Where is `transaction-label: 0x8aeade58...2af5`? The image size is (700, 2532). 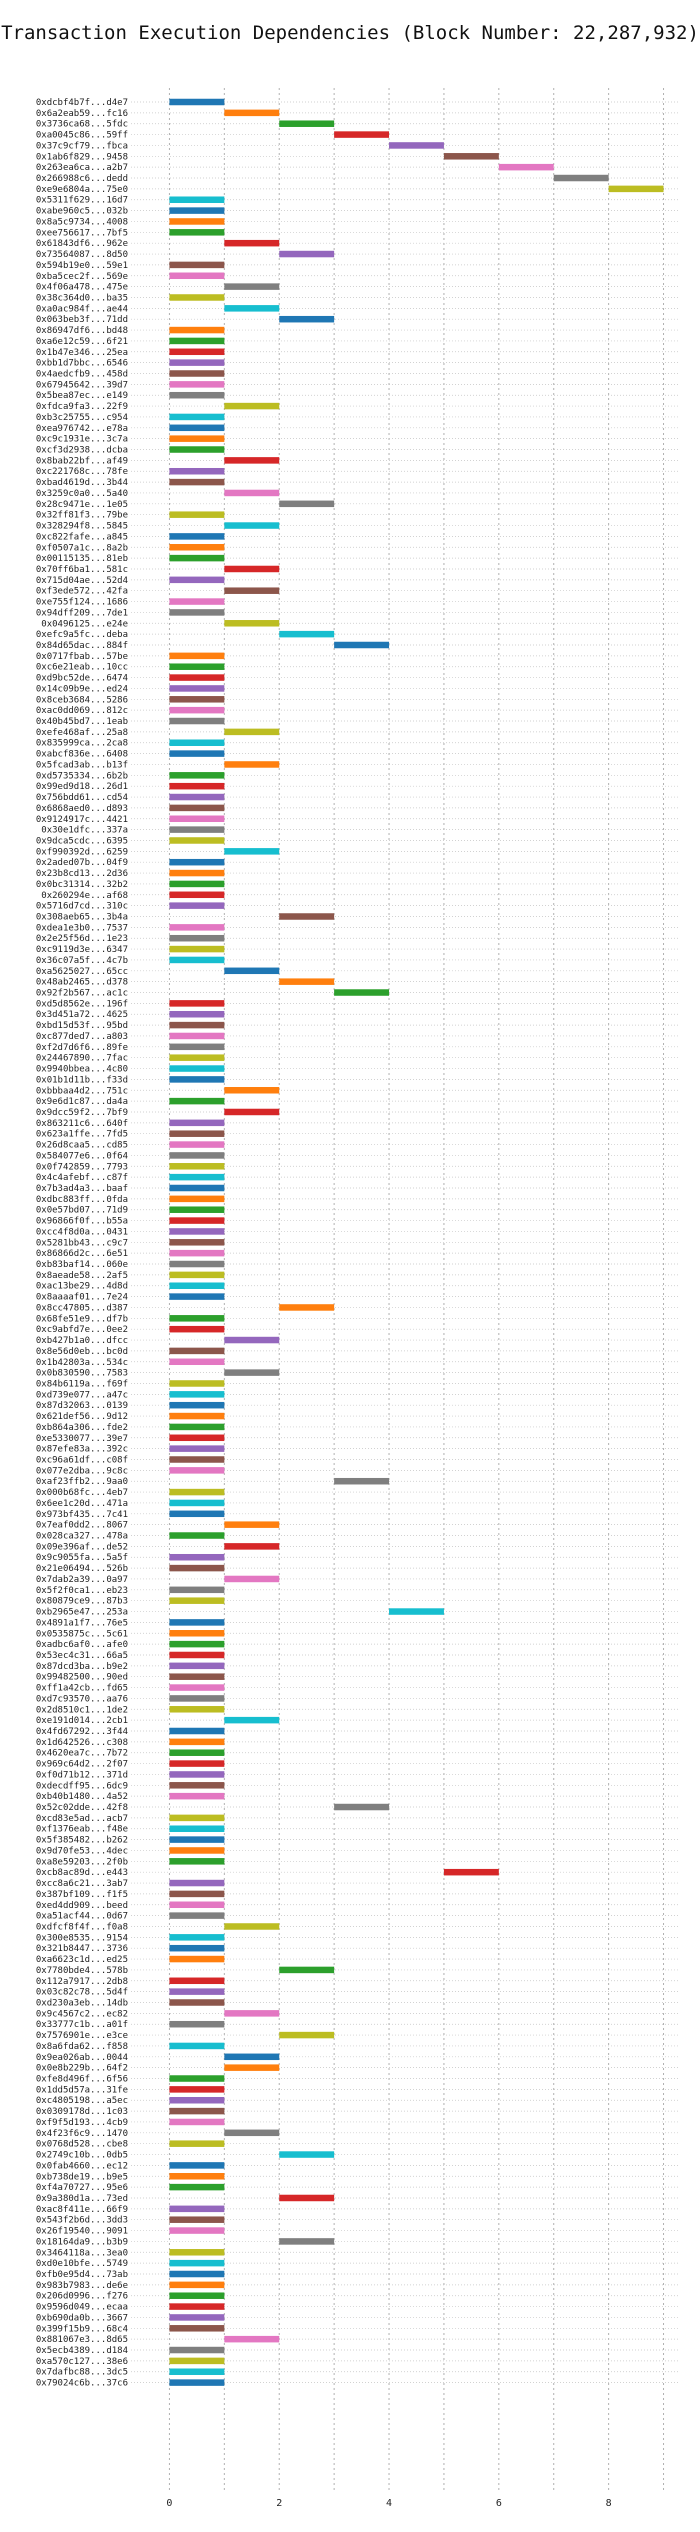
transaction-label: 0x8aeade58...2af5 is located at coordinates (82, 1276).